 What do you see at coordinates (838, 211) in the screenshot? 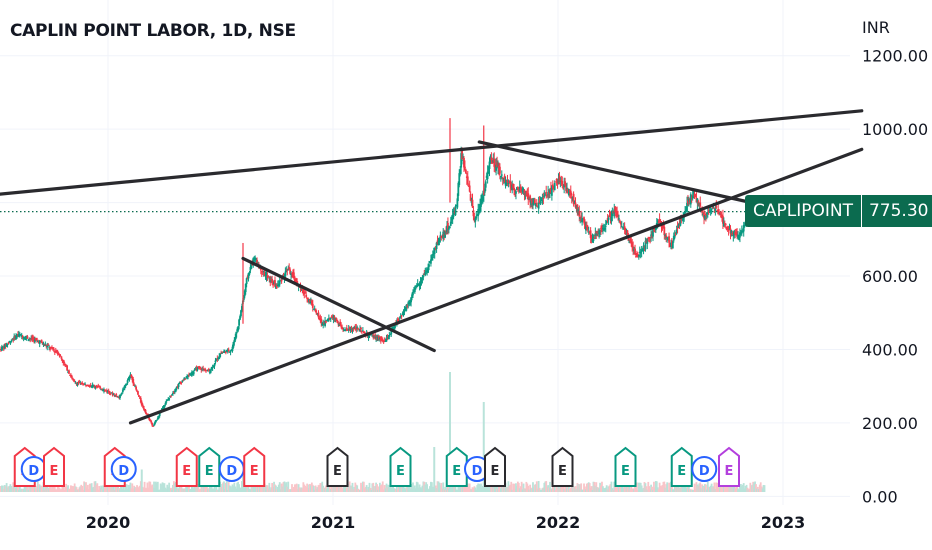
I see `last-price-badge: CAPLIPOINT 775.30` at bounding box center [838, 211].